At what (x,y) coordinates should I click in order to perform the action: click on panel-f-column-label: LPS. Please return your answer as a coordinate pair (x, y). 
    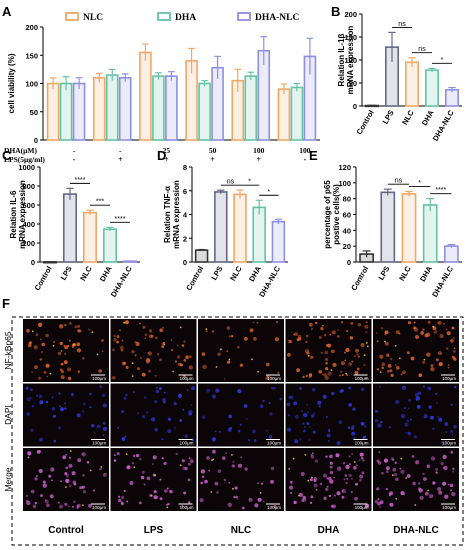
    Looking at the image, I should click on (154, 530).